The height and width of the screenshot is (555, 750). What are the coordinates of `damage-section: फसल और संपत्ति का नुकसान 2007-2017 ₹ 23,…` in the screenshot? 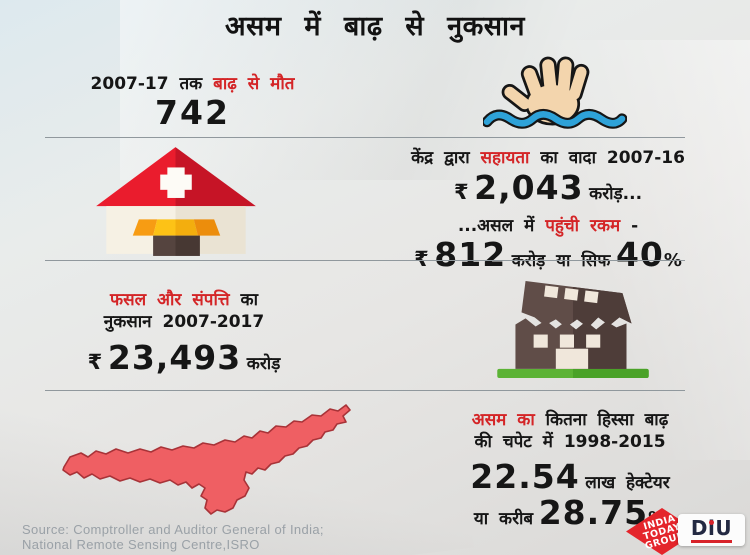 It's located at (184, 332).